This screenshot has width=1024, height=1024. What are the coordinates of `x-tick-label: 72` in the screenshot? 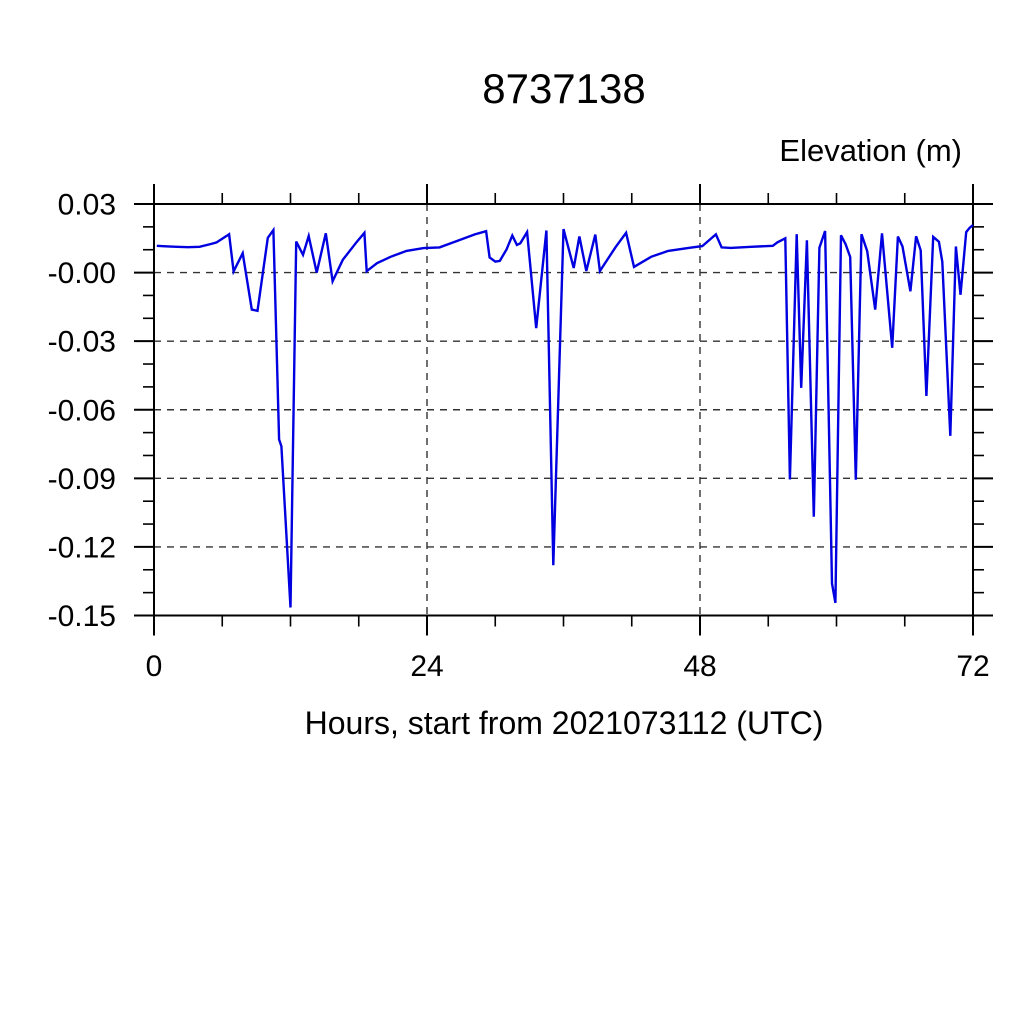 It's located at (972, 666).